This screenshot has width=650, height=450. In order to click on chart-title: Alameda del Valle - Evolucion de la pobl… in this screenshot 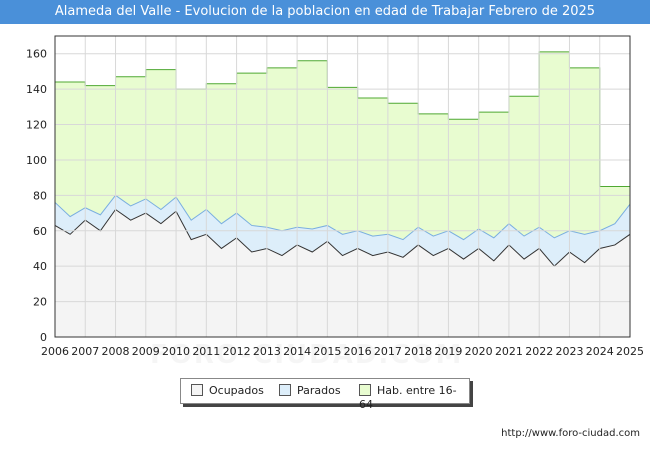, I will do `click(325, 12)`.